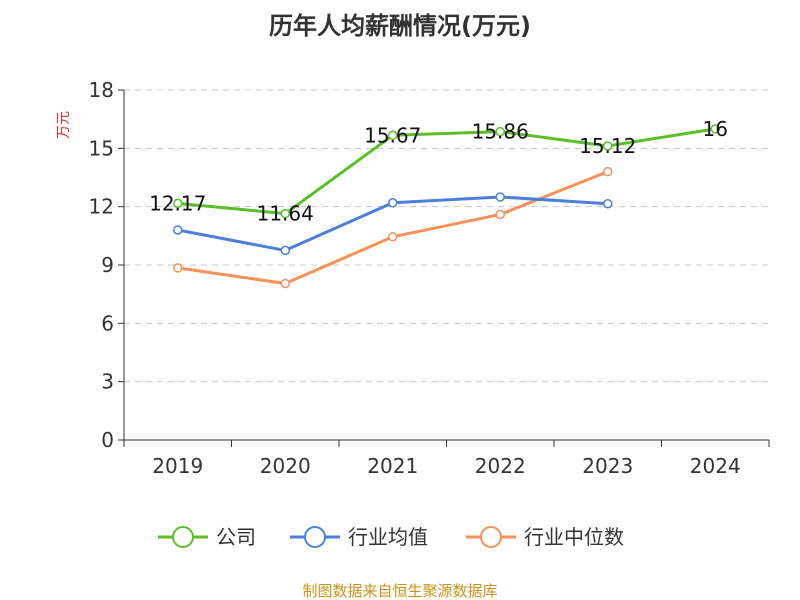 This screenshot has width=800, height=600. I want to click on data-label: 16, so click(715, 129).